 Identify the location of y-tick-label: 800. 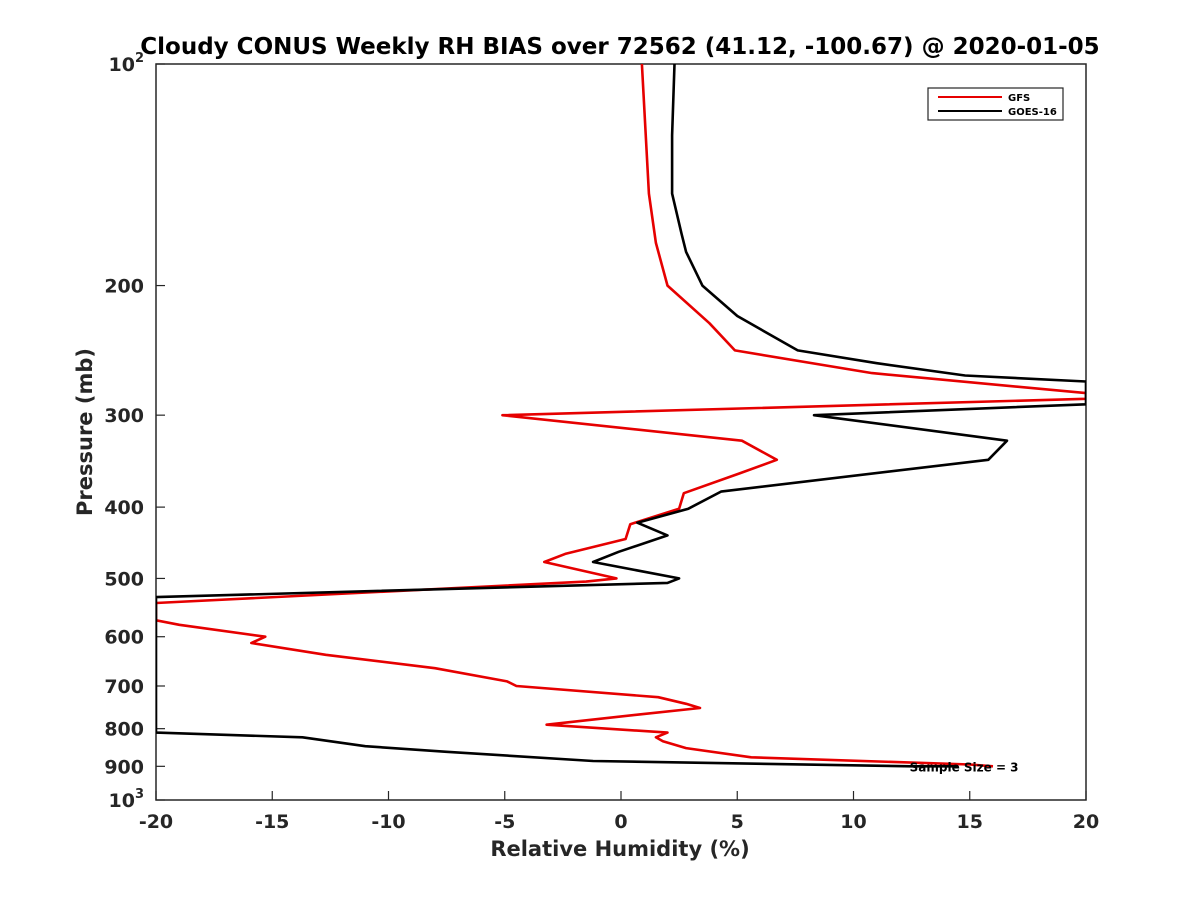
(124, 730).